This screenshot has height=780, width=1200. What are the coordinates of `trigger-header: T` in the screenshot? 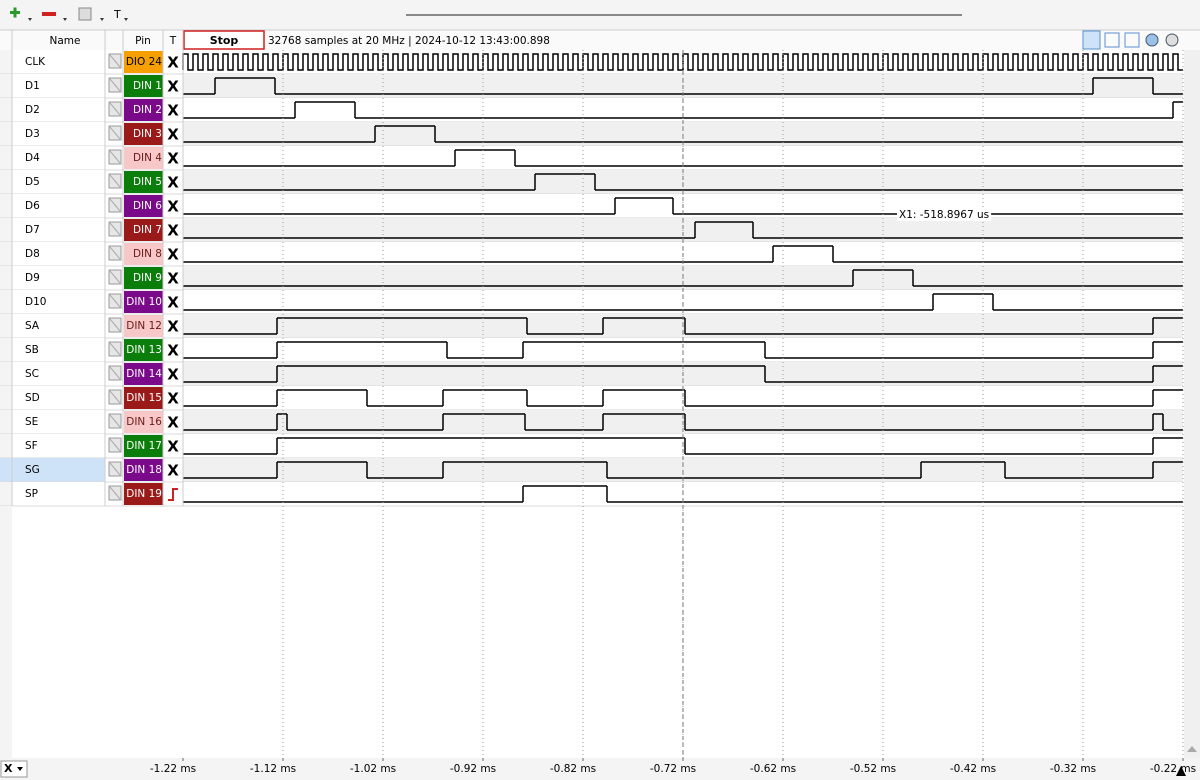 It's located at (173, 41).